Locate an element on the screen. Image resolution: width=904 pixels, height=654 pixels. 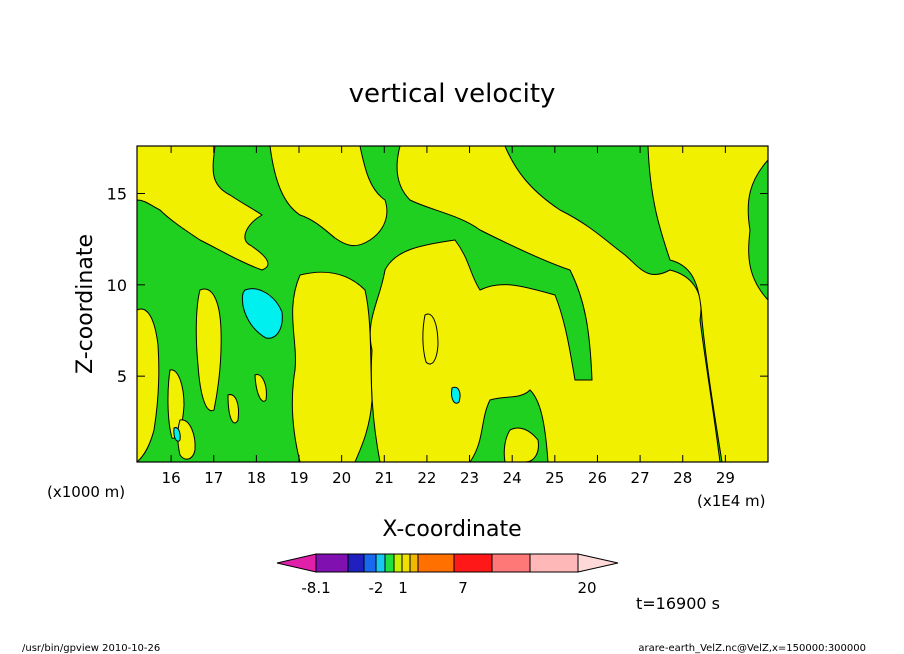
x-tick-label: 25 is located at coordinates (554, 478).